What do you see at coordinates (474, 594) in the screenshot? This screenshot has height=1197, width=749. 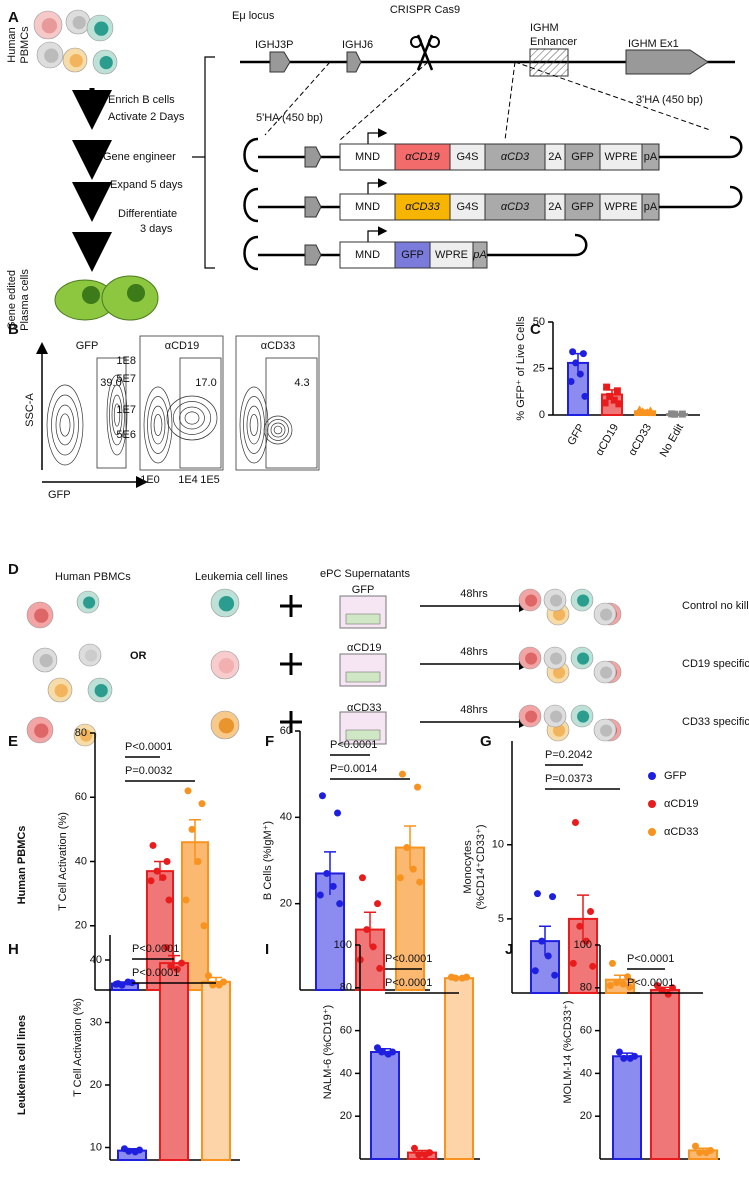 I see `time-label: 48hrs` at bounding box center [474, 594].